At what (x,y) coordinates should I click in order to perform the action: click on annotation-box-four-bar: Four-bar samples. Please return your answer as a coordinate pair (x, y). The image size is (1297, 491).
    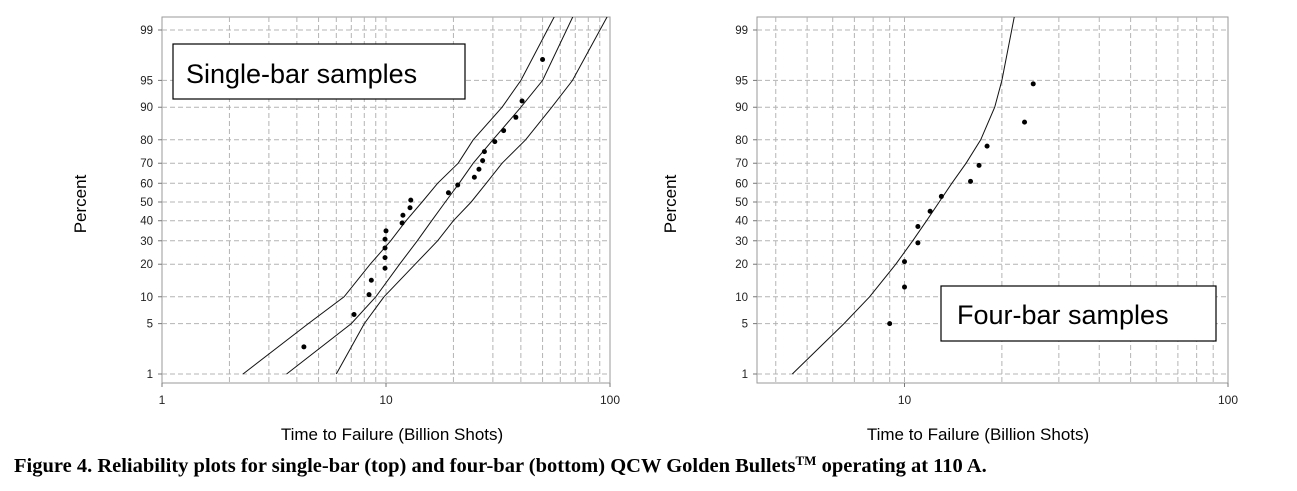
    Looking at the image, I should click on (1078, 313).